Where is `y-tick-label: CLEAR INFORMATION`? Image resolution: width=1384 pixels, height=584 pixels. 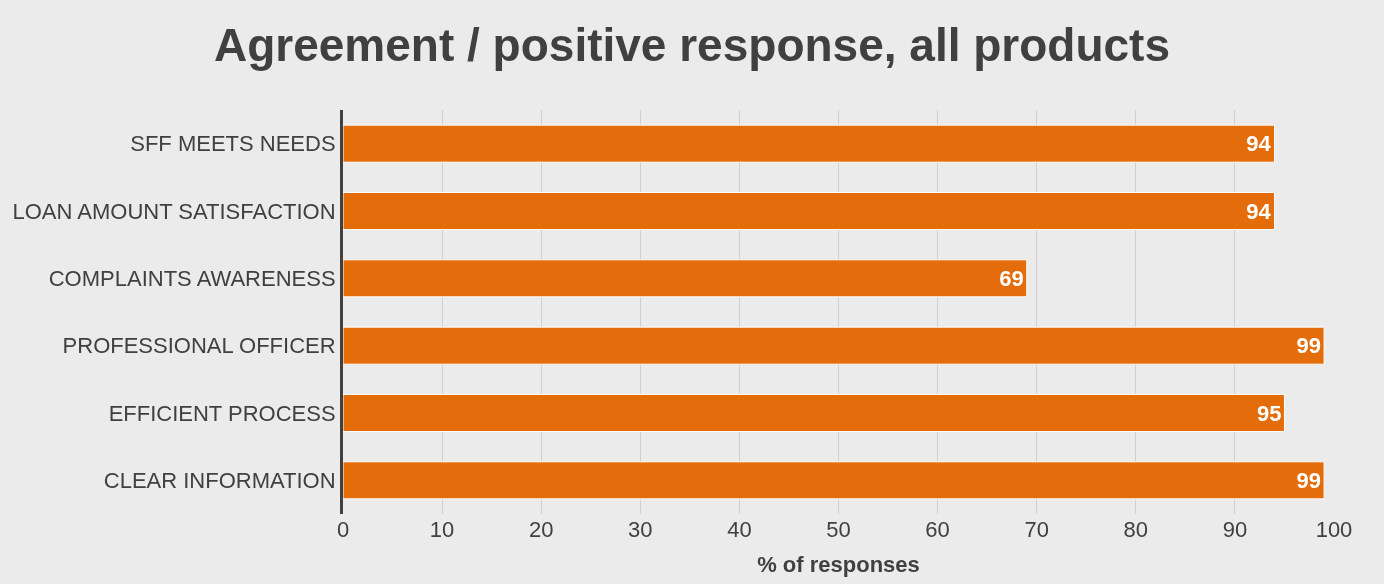
y-tick-label: CLEAR INFORMATION is located at coordinates (219, 481).